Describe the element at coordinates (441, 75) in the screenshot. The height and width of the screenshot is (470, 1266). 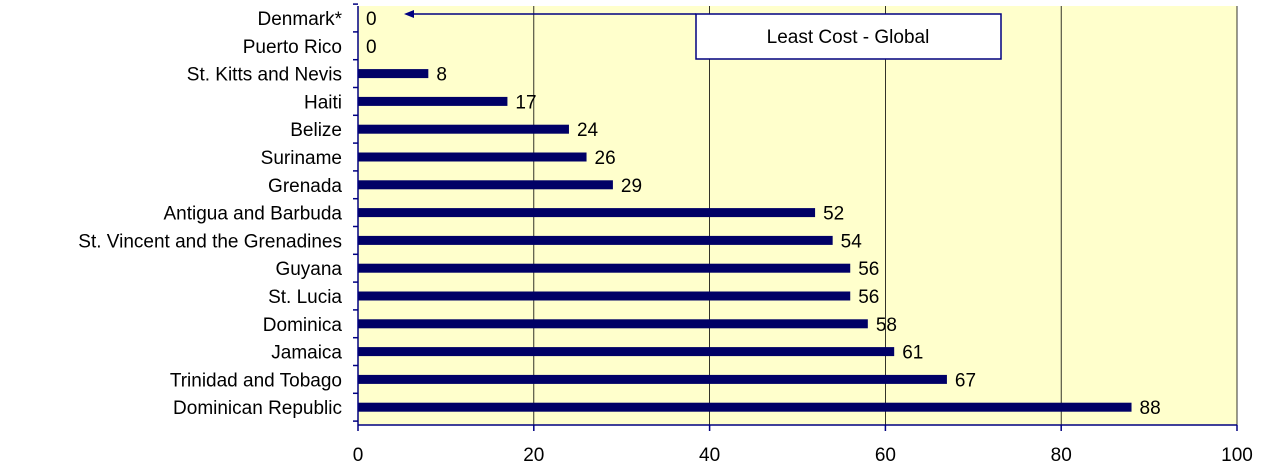
I see `data-label: 8` at that location.